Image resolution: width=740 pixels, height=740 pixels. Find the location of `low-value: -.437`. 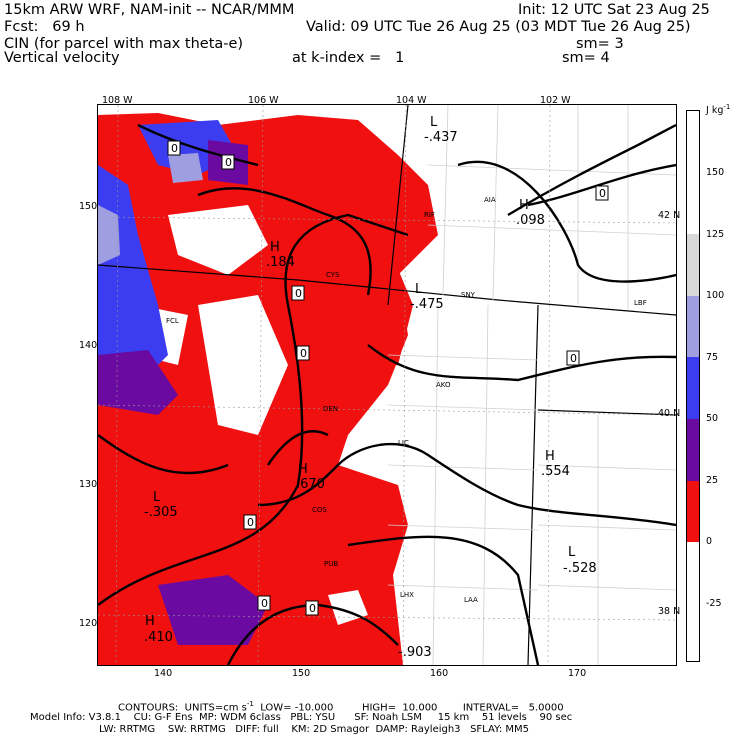

low-value: -.437 is located at coordinates (441, 137).